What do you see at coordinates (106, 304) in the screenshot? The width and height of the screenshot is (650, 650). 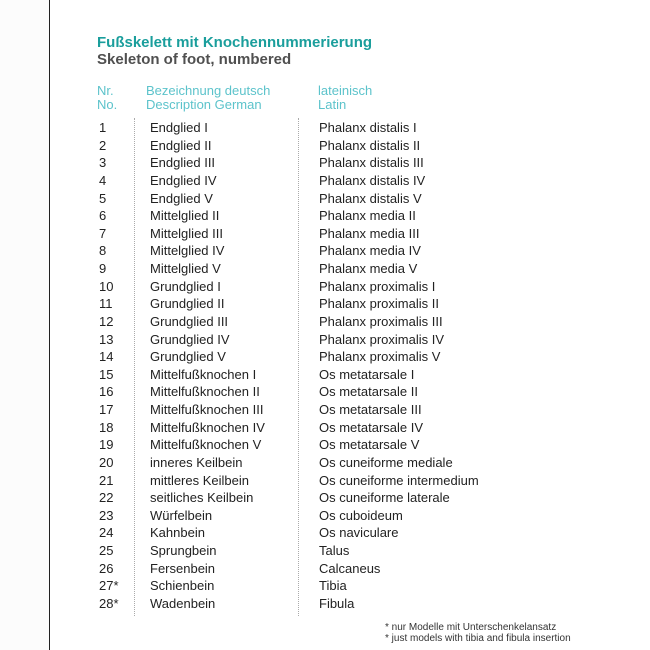 I see `number: 11` at bounding box center [106, 304].